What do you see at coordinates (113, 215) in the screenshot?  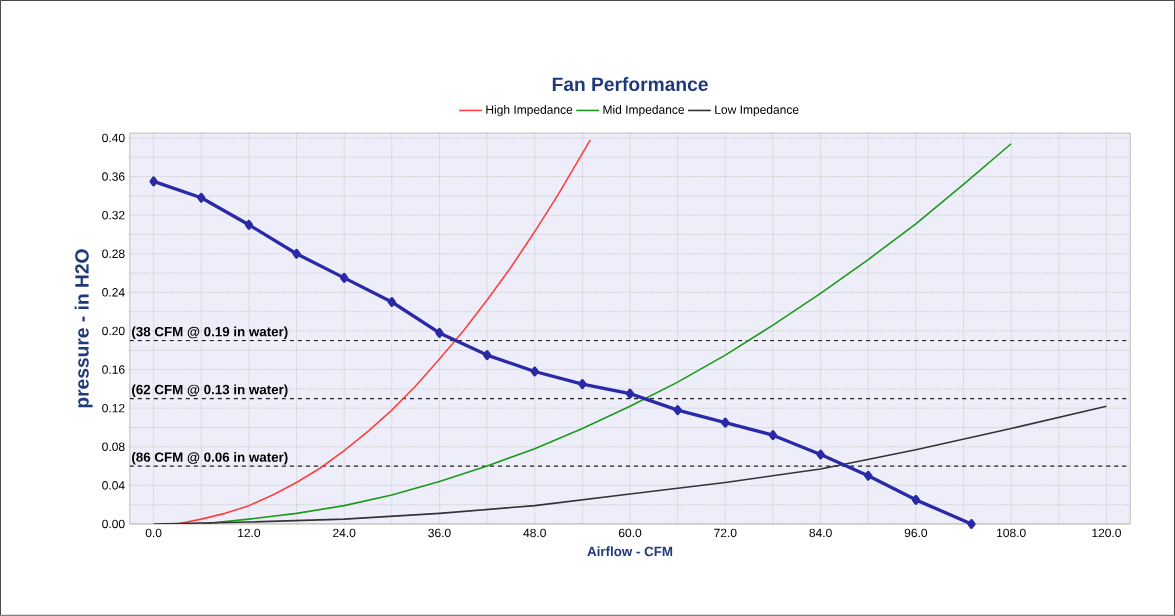 I see `y-tick-label: 0.32` at bounding box center [113, 215].